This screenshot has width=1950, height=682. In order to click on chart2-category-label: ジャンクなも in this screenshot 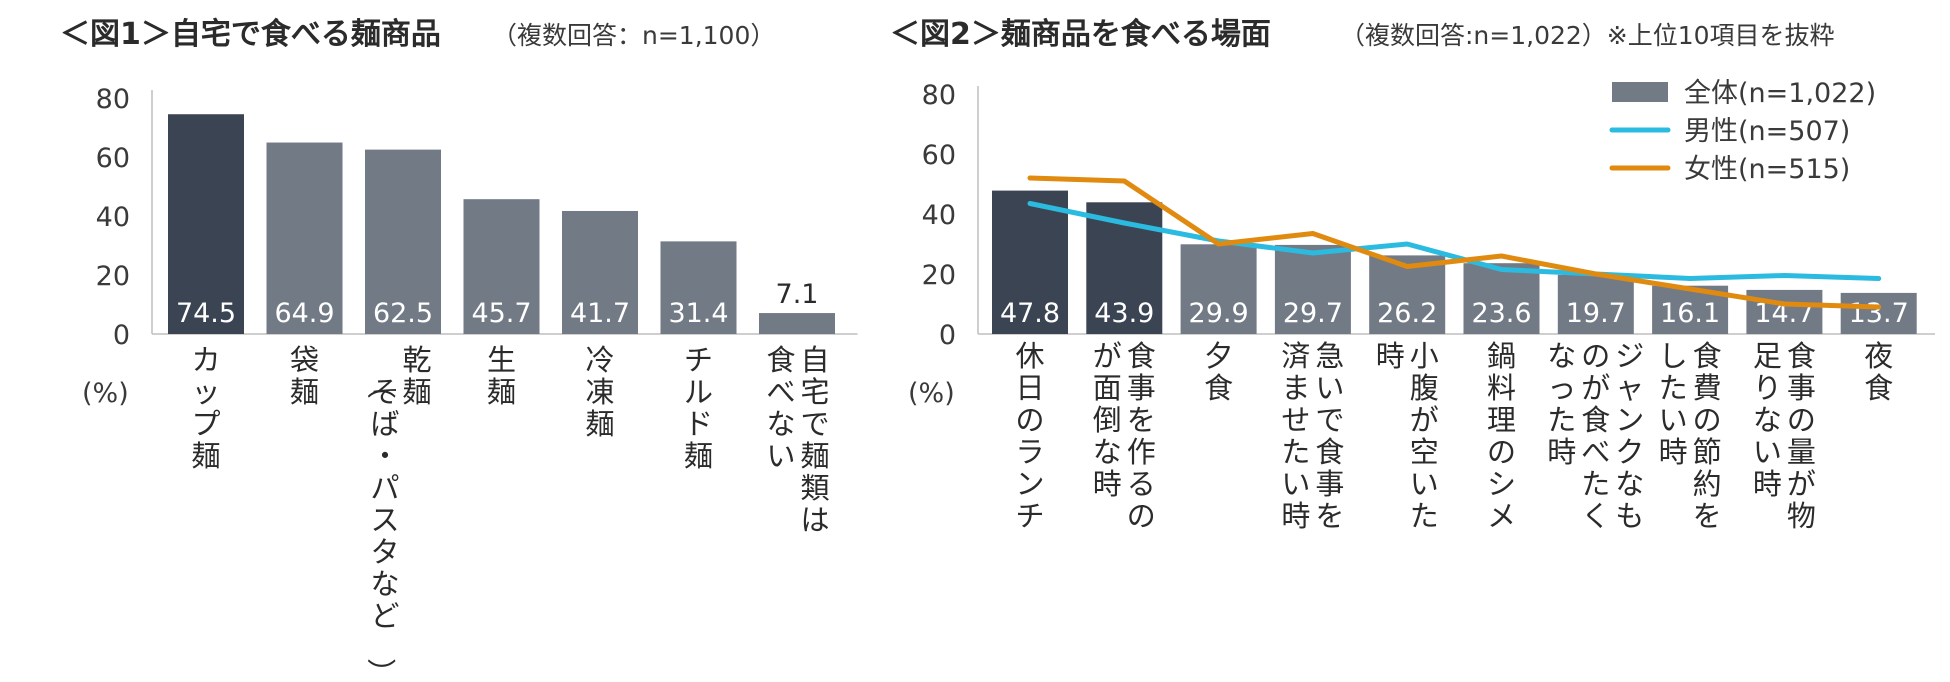, I will do `click(1629, 436)`.